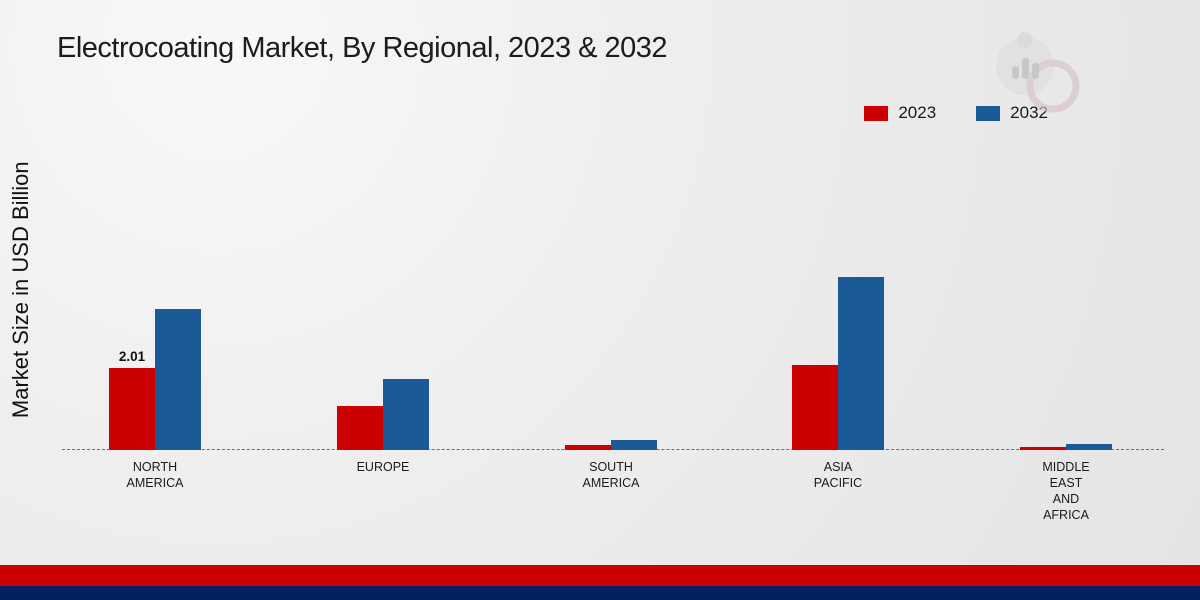  Describe the element at coordinates (634, 445) in the screenshot. I see `bar-2032-south-america` at that location.